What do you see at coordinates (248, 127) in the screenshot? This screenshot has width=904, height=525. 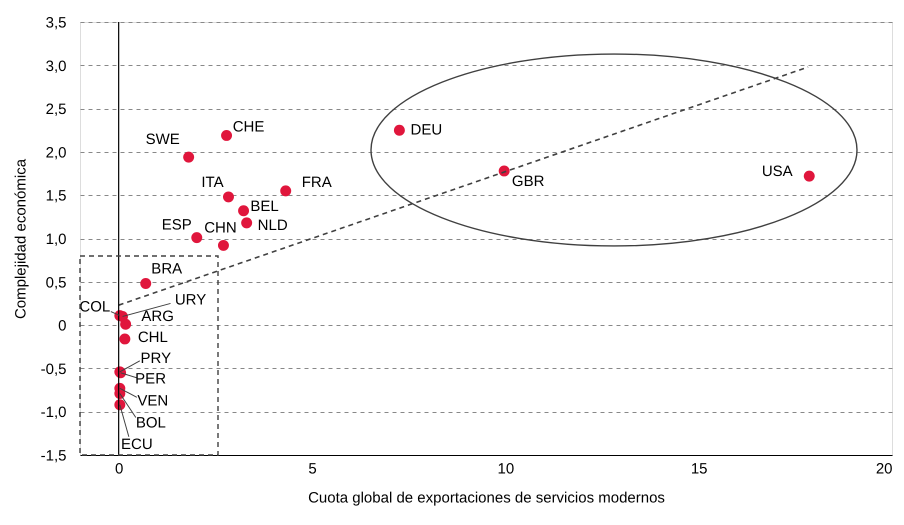 I see `annotation: CHE` at bounding box center [248, 127].